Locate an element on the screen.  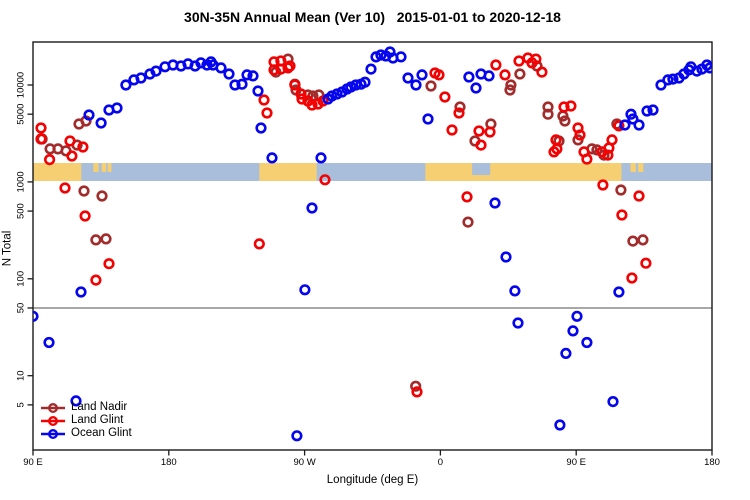
y-tick-label: 10000 is located at coordinates (21, 85).